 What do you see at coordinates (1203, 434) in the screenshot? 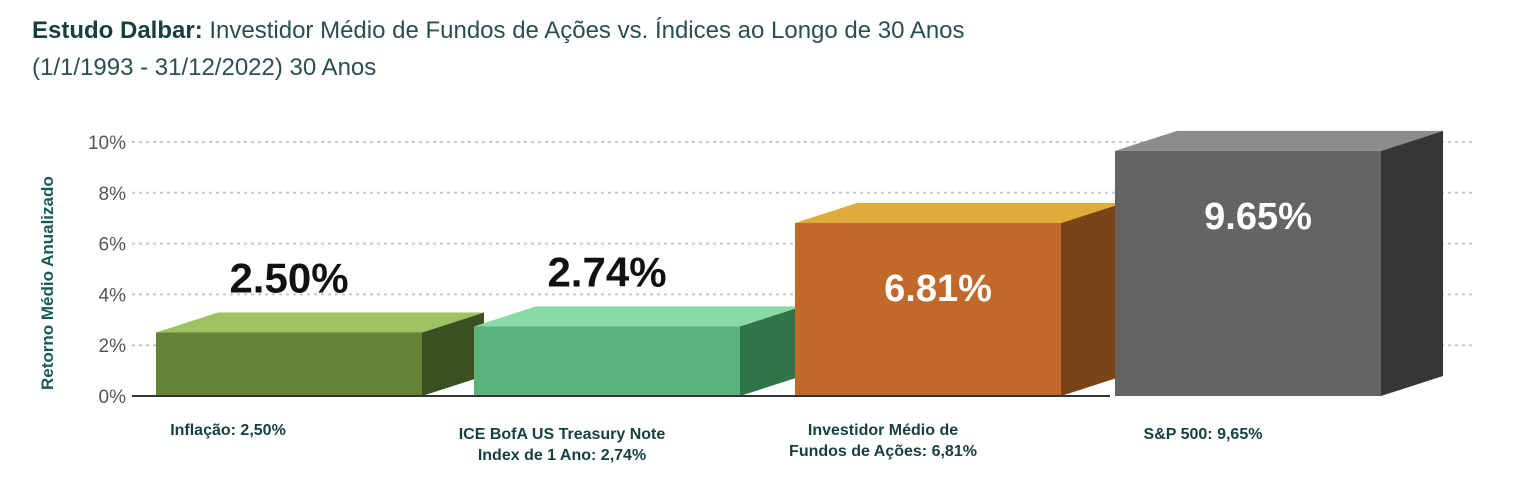
I see `x-category-label: S&P 500: 9,65%` at bounding box center [1203, 434].